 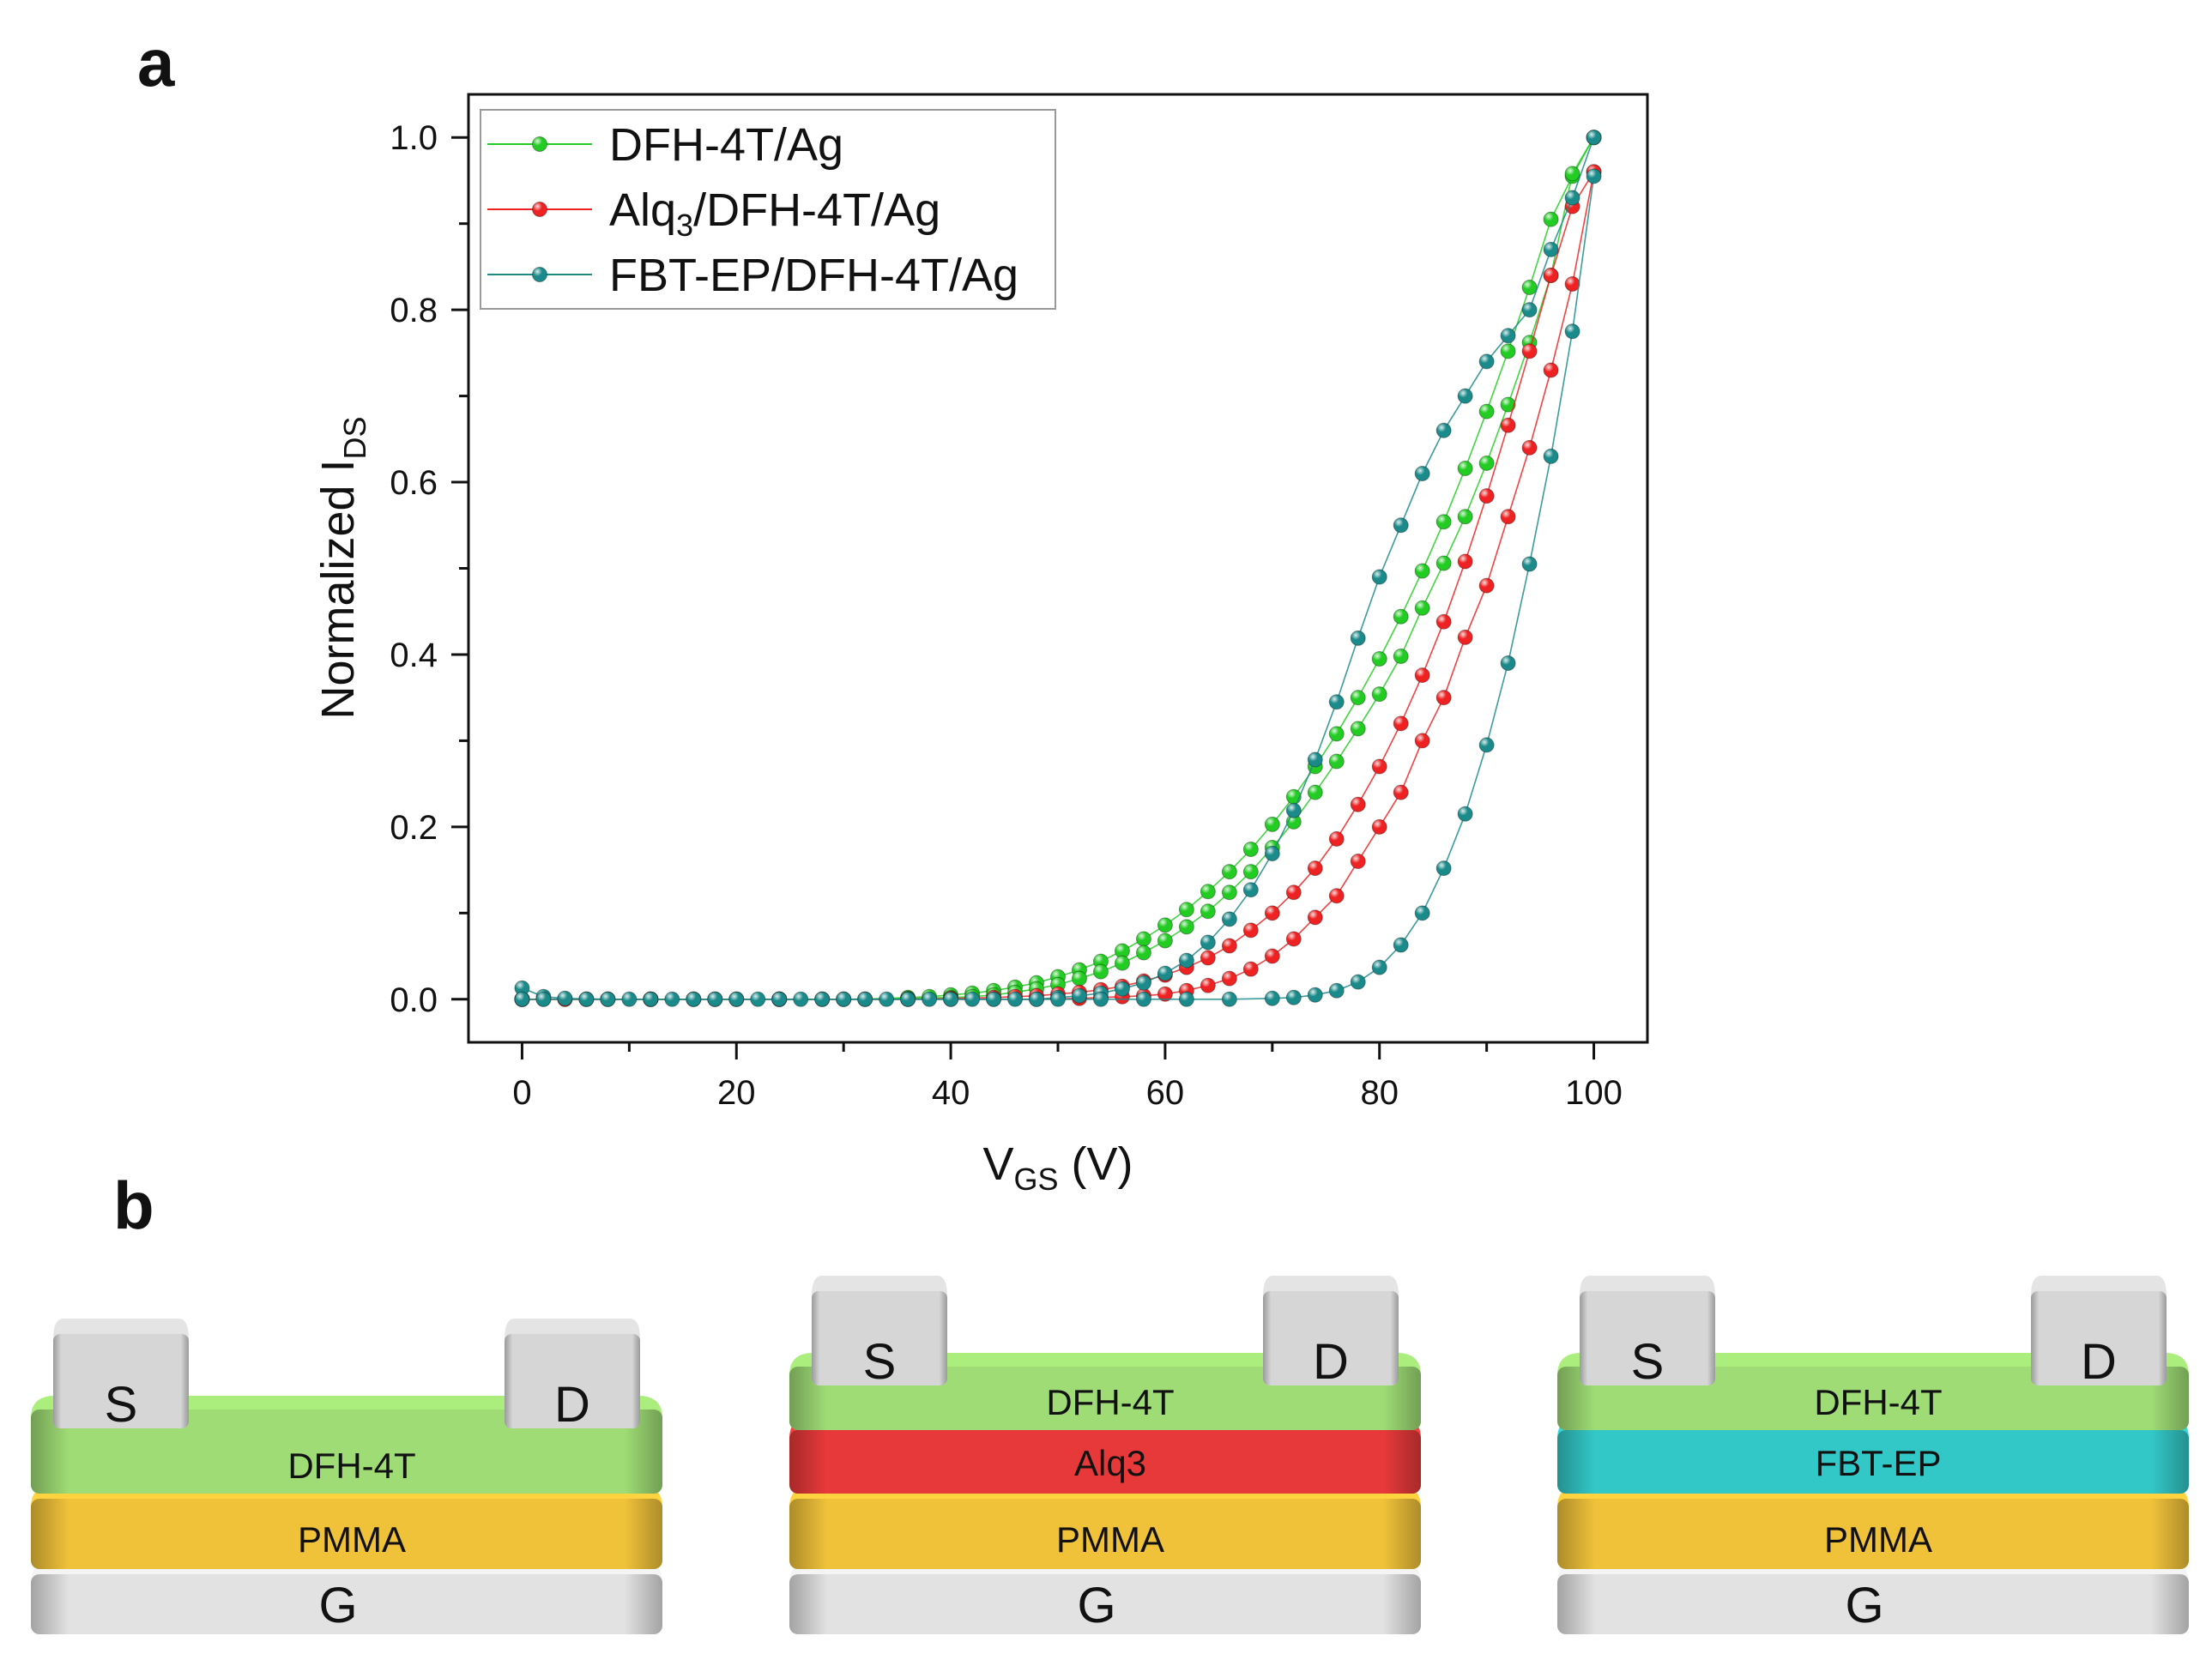 I want to click on x-tick-label: 80, so click(x=1379, y=1093).